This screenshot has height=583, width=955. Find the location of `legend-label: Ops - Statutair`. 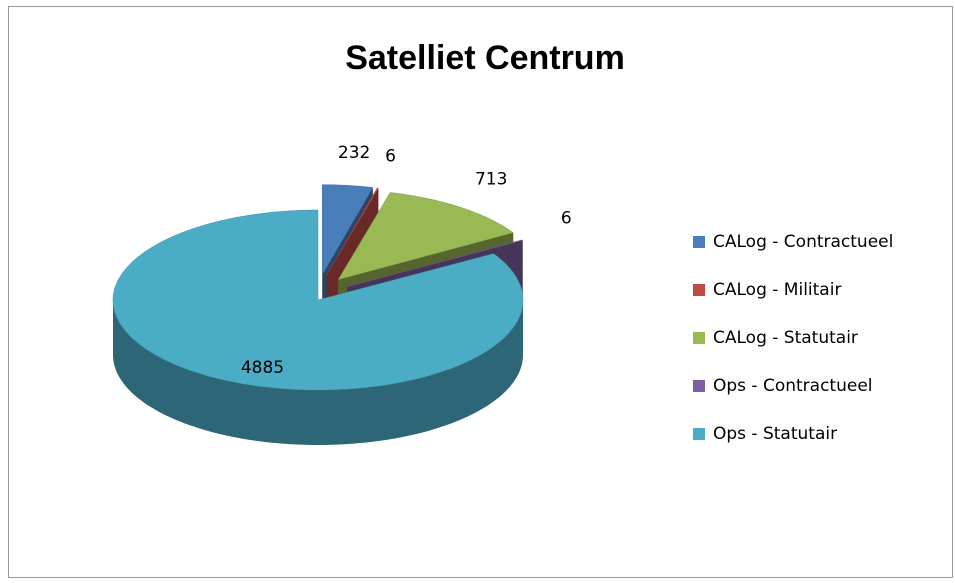

legend-label: Ops - Statutair is located at coordinates (775, 434).